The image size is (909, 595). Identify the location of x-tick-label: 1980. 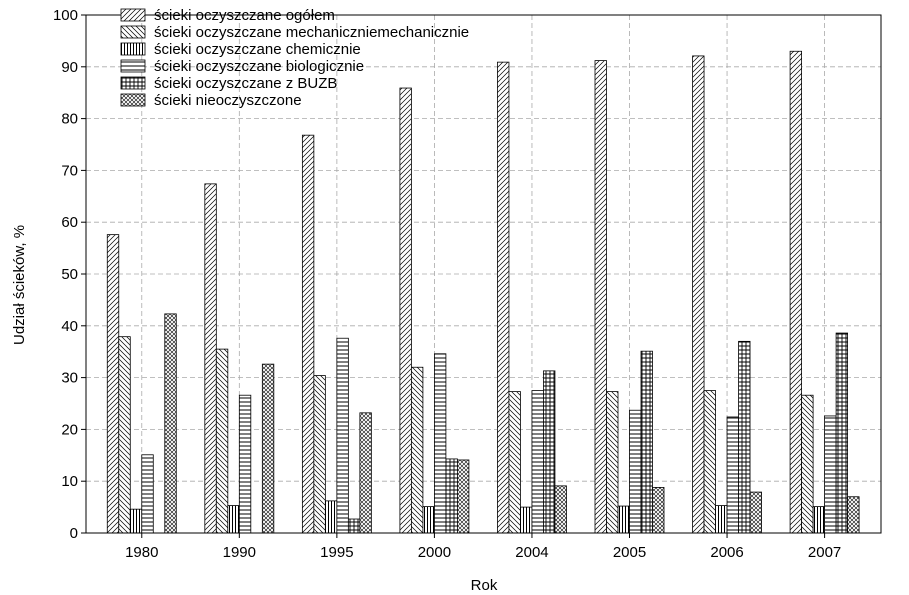
(141, 552).